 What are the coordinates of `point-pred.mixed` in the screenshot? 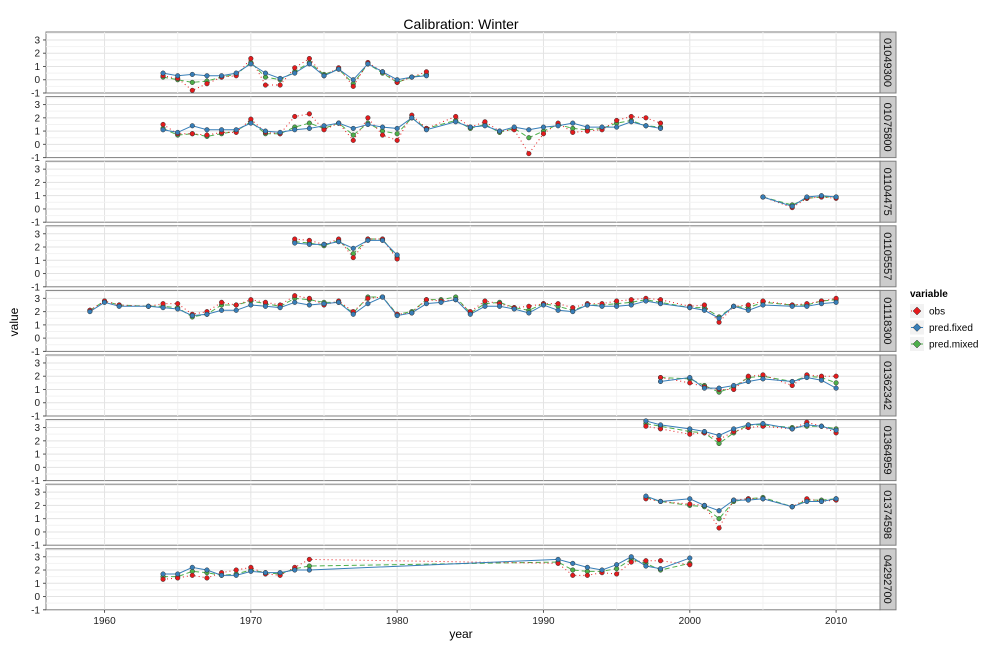 It's located at (719, 519).